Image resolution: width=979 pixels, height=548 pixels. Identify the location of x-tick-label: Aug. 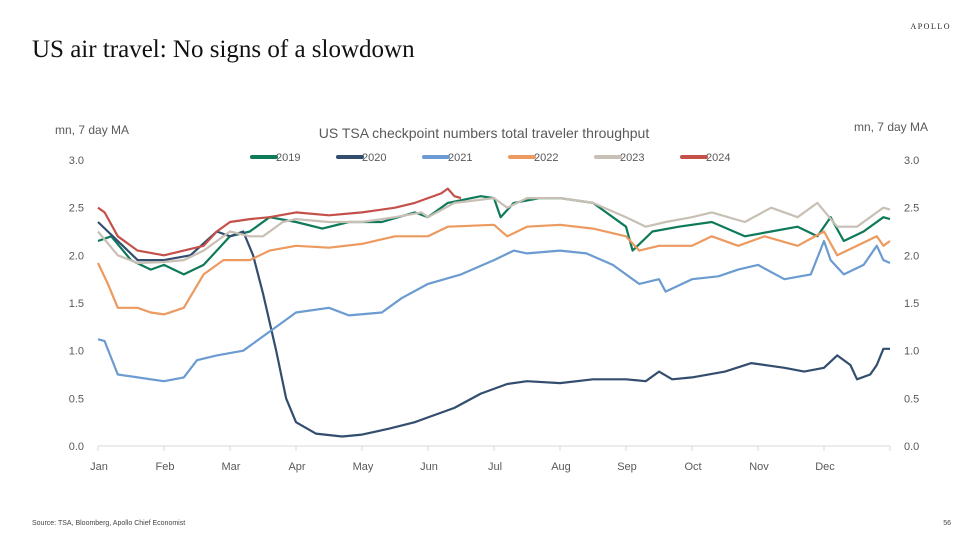
(561, 467).